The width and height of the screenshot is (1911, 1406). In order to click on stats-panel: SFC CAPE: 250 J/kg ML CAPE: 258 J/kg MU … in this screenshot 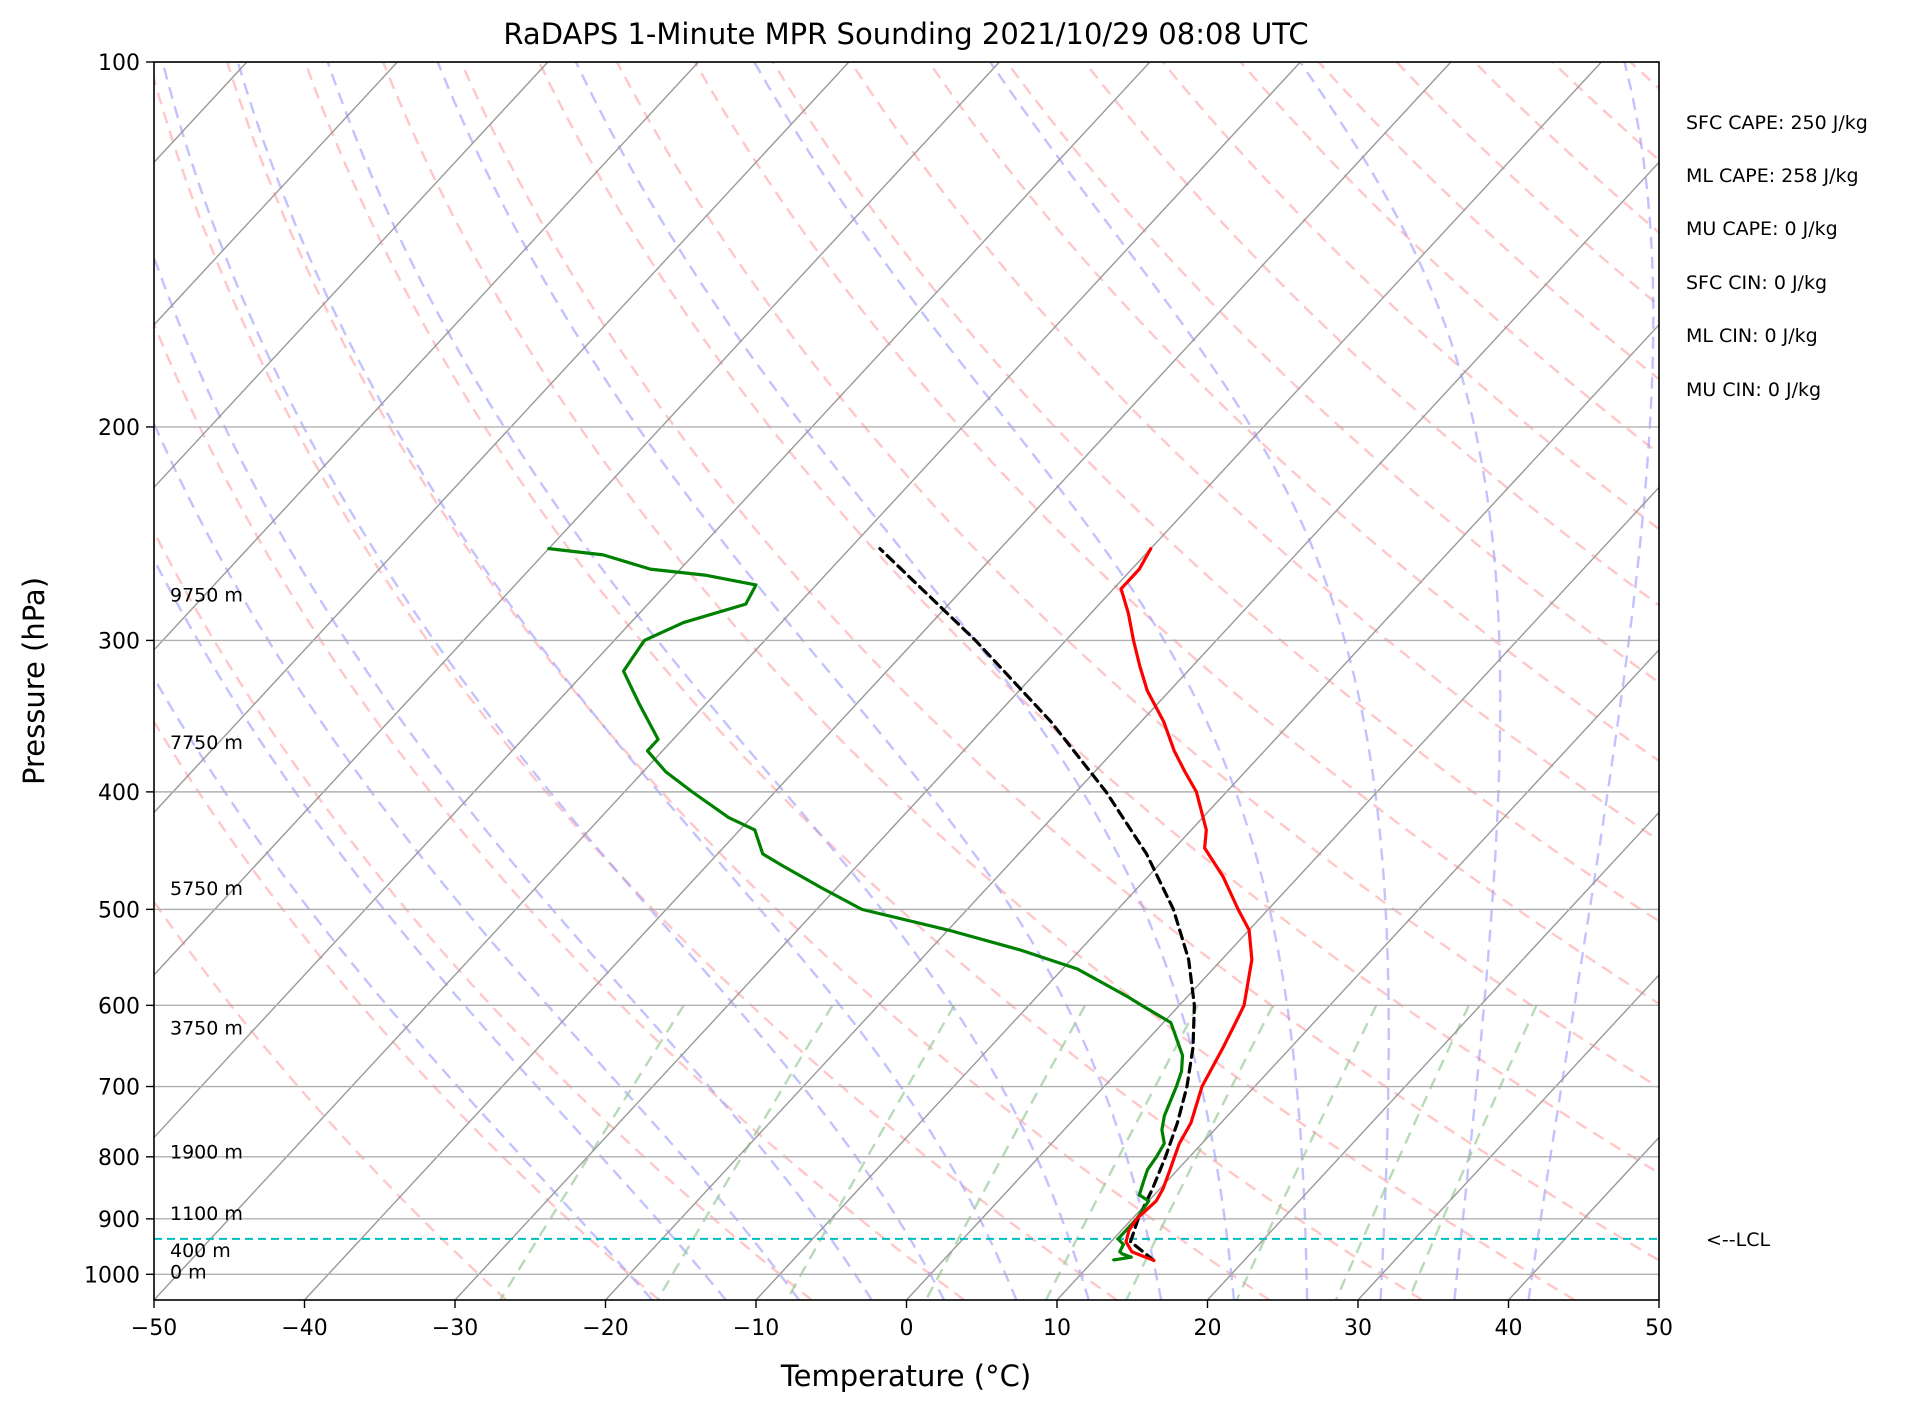, I will do `click(1777, 256)`.